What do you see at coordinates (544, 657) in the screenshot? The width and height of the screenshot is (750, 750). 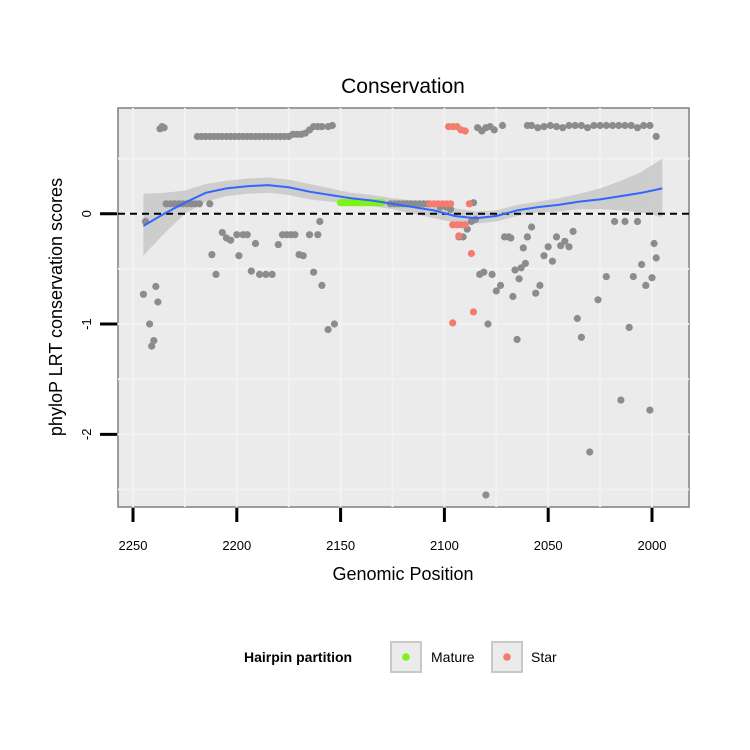 I see `legend-label-star: Star` at bounding box center [544, 657].